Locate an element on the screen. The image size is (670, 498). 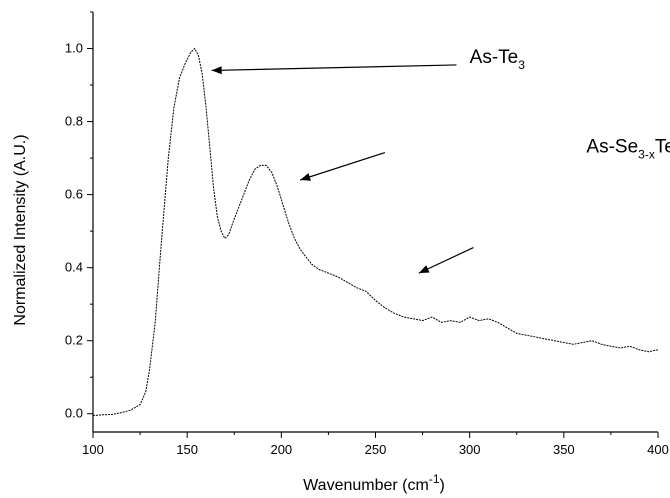
y-tick-label: 0.8 is located at coordinates (74, 121).